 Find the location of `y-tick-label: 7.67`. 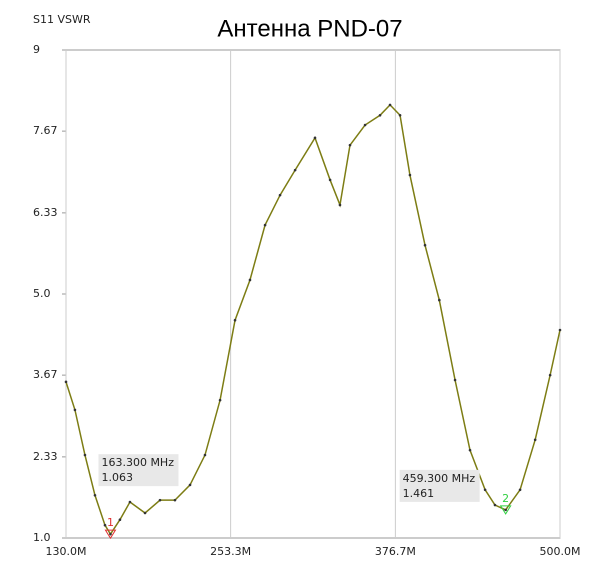

y-tick-label: 7.67 is located at coordinates (45, 130).